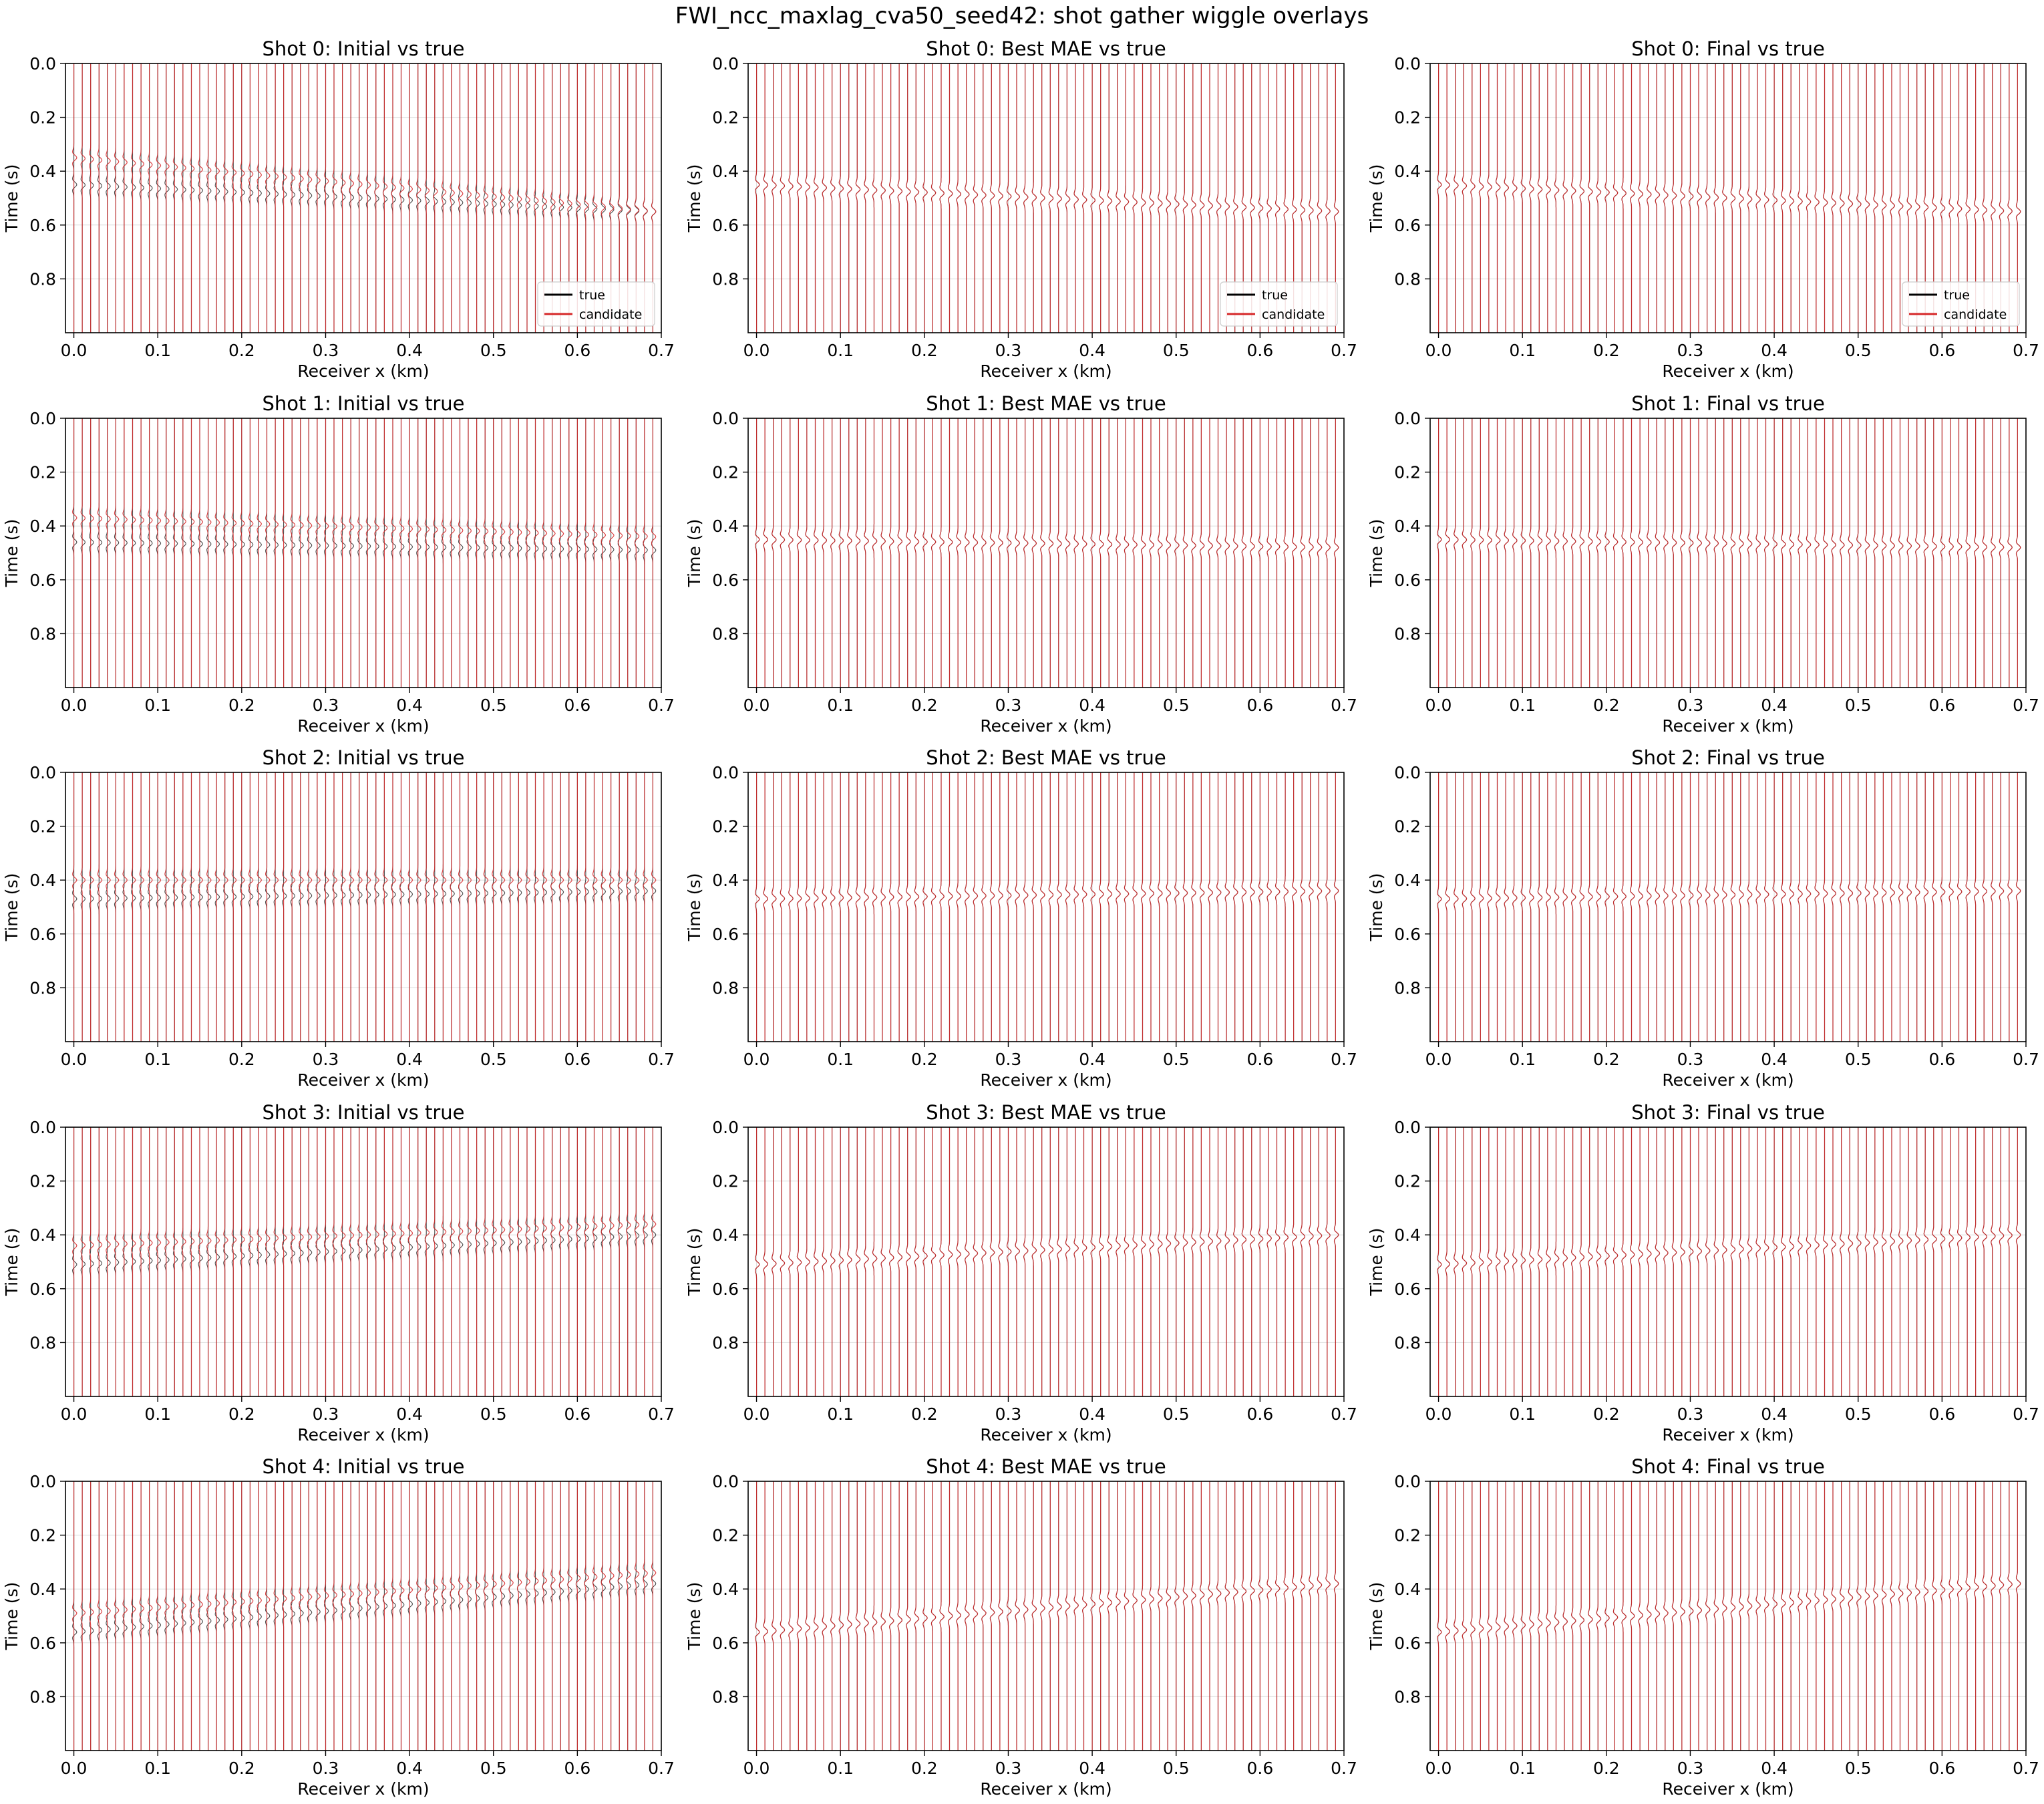 The image size is (2044, 1804). I want to click on axes-frame, so click(1046, 553).